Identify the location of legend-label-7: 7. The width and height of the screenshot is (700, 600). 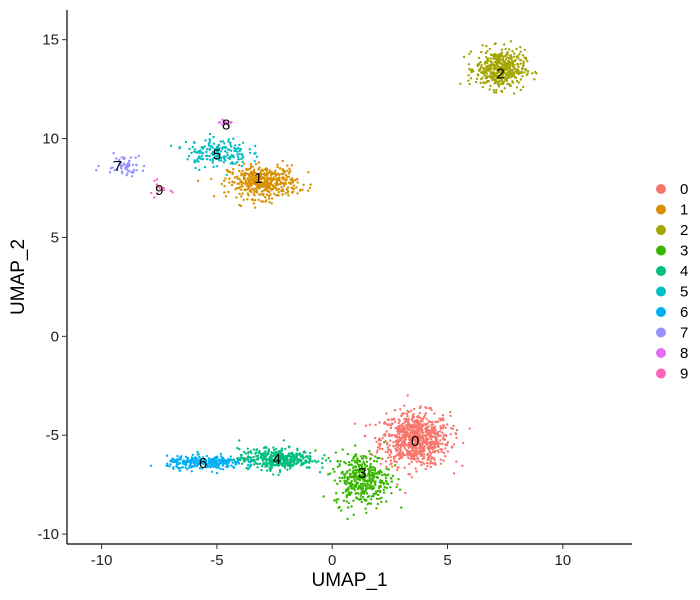
(684, 333).